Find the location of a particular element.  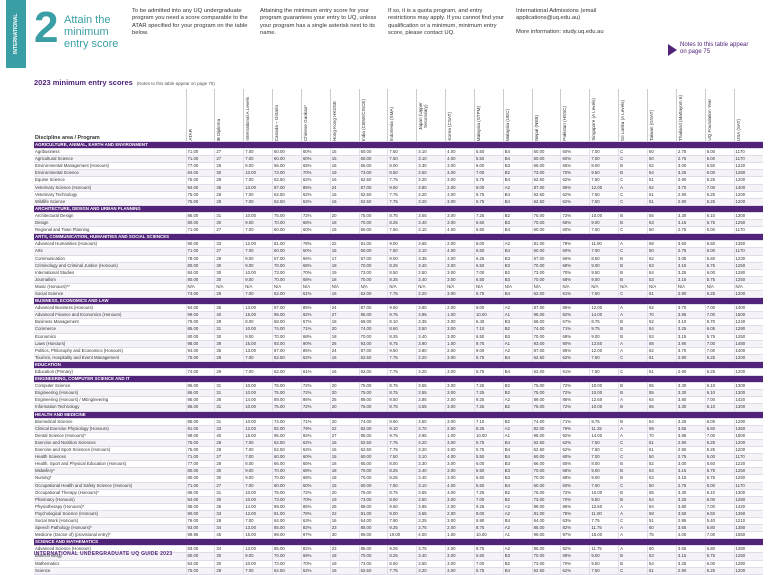

score-cell: 87.00 is located at coordinates (546, 351).